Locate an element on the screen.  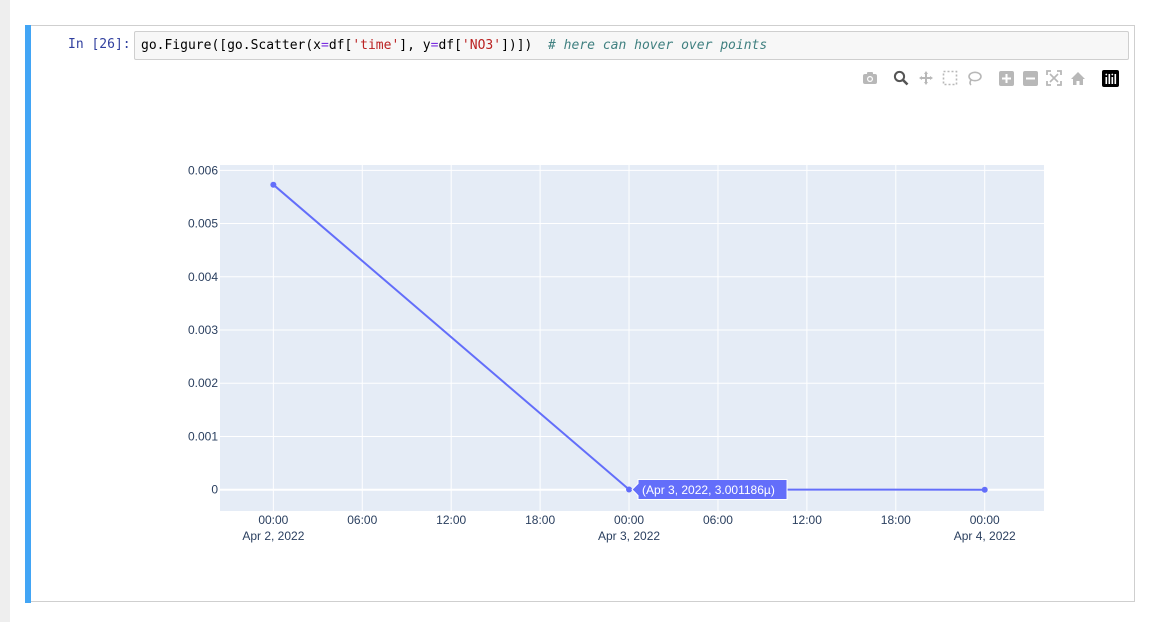
zoom-in-icon is located at coordinates (1006, 78).